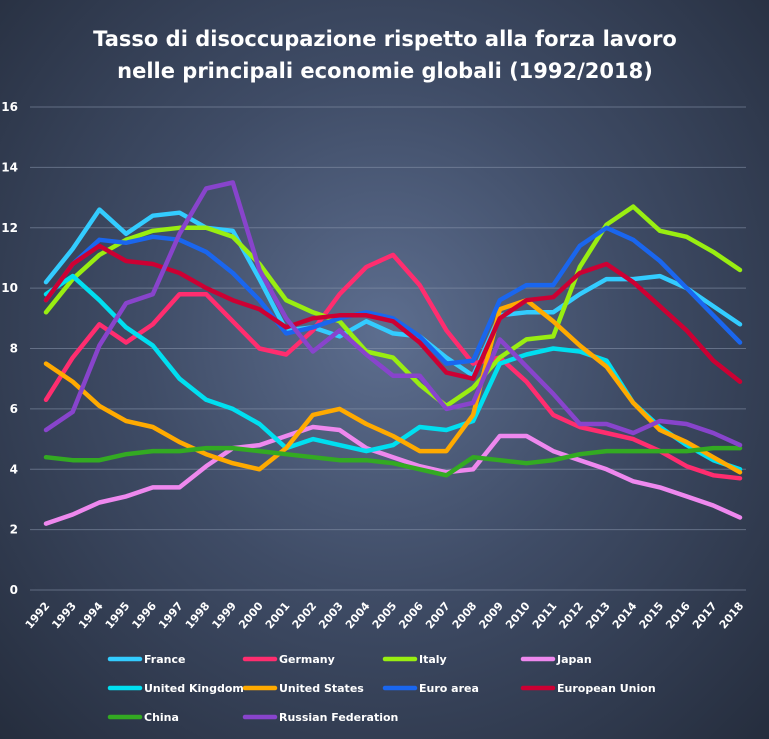 The width and height of the screenshot is (769, 739). I want to click on y-tick-label: 2, so click(14, 530).